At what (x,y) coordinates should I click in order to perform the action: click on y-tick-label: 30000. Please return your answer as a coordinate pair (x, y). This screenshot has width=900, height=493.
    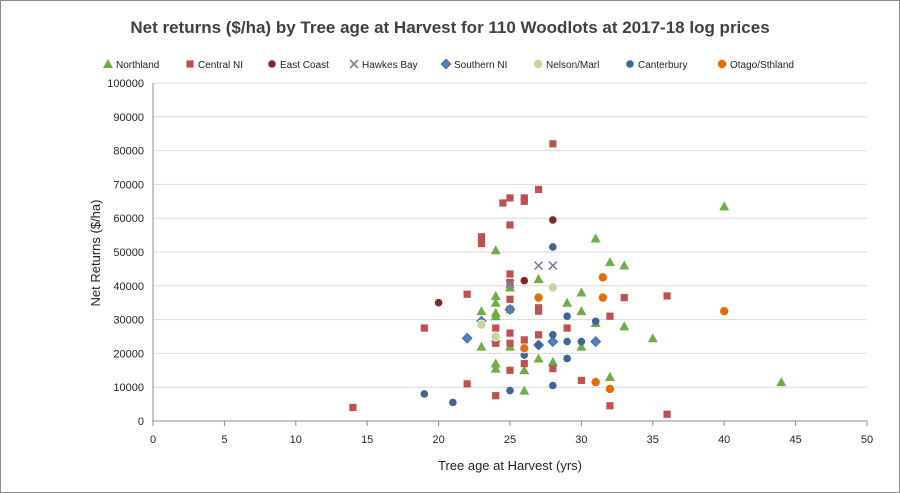
    Looking at the image, I should click on (128, 321).